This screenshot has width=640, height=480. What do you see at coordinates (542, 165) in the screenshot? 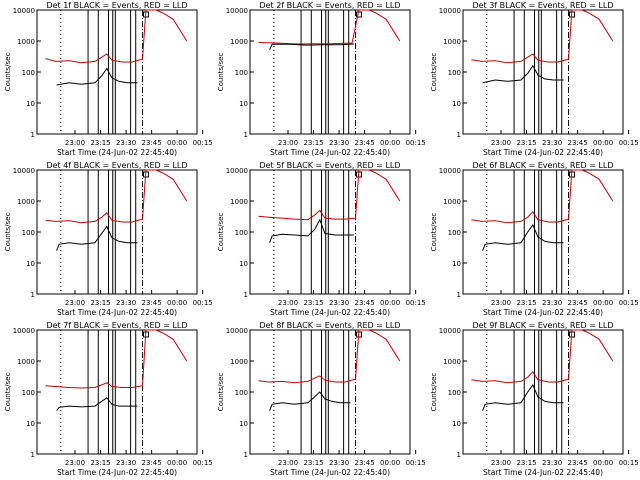
I see `panel-title: Det 6f BLACK = Events, RED = LLD` at bounding box center [542, 165].